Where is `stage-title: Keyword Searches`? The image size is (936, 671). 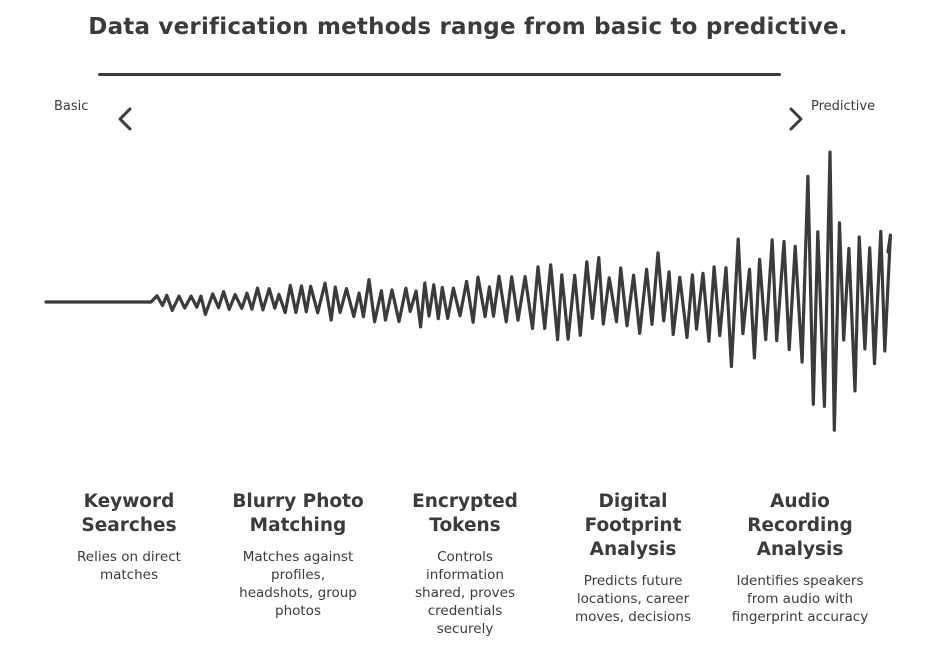
stage-title: Keyword Searches is located at coordinates (129, 513).